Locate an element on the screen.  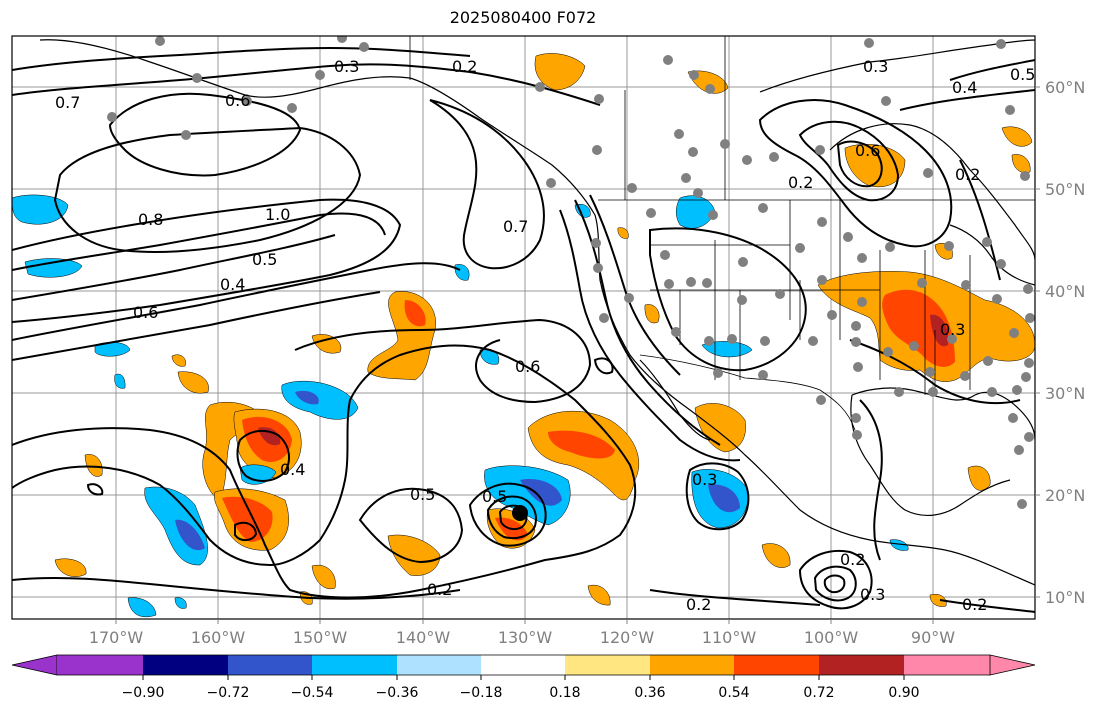
lat-label: 50°N is located at coordinates (1065, 189).